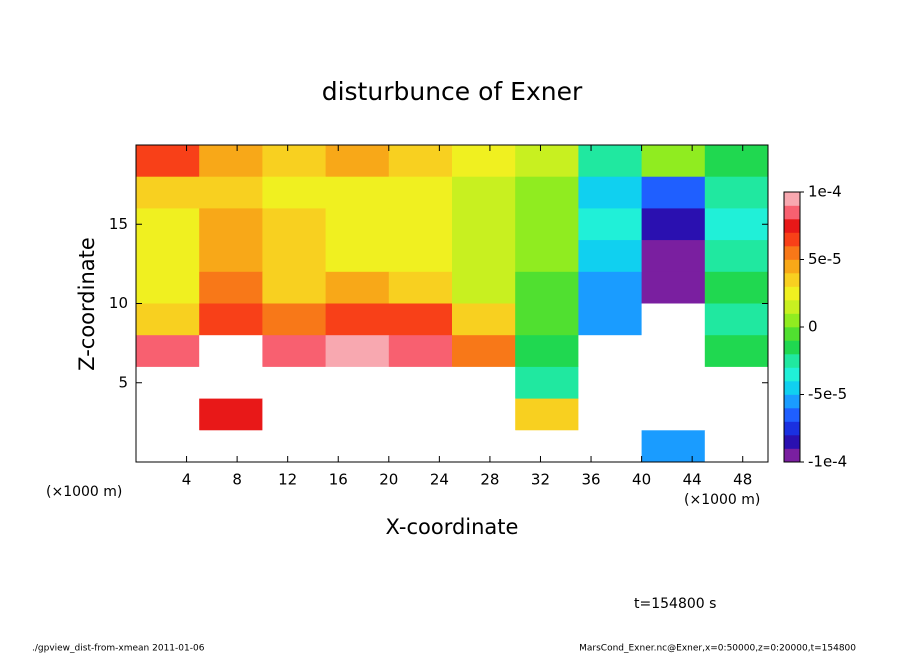  Describe the element at coordinates (87, 304) in the screenshot. I see `y-axis-label: Z-coordinate` at that location.